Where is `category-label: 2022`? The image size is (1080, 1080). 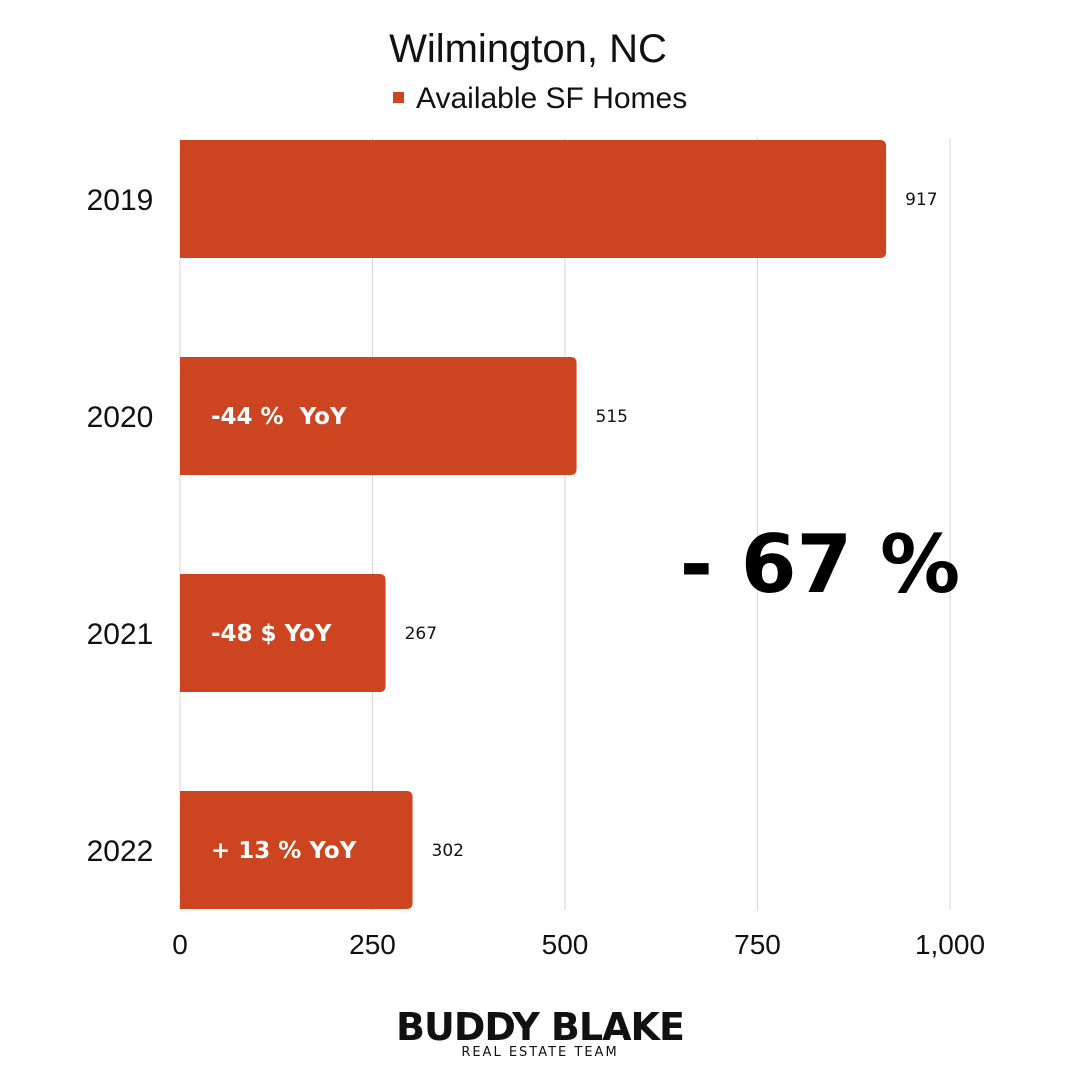 category-label: 2022 is located at coordinates (120, 851).